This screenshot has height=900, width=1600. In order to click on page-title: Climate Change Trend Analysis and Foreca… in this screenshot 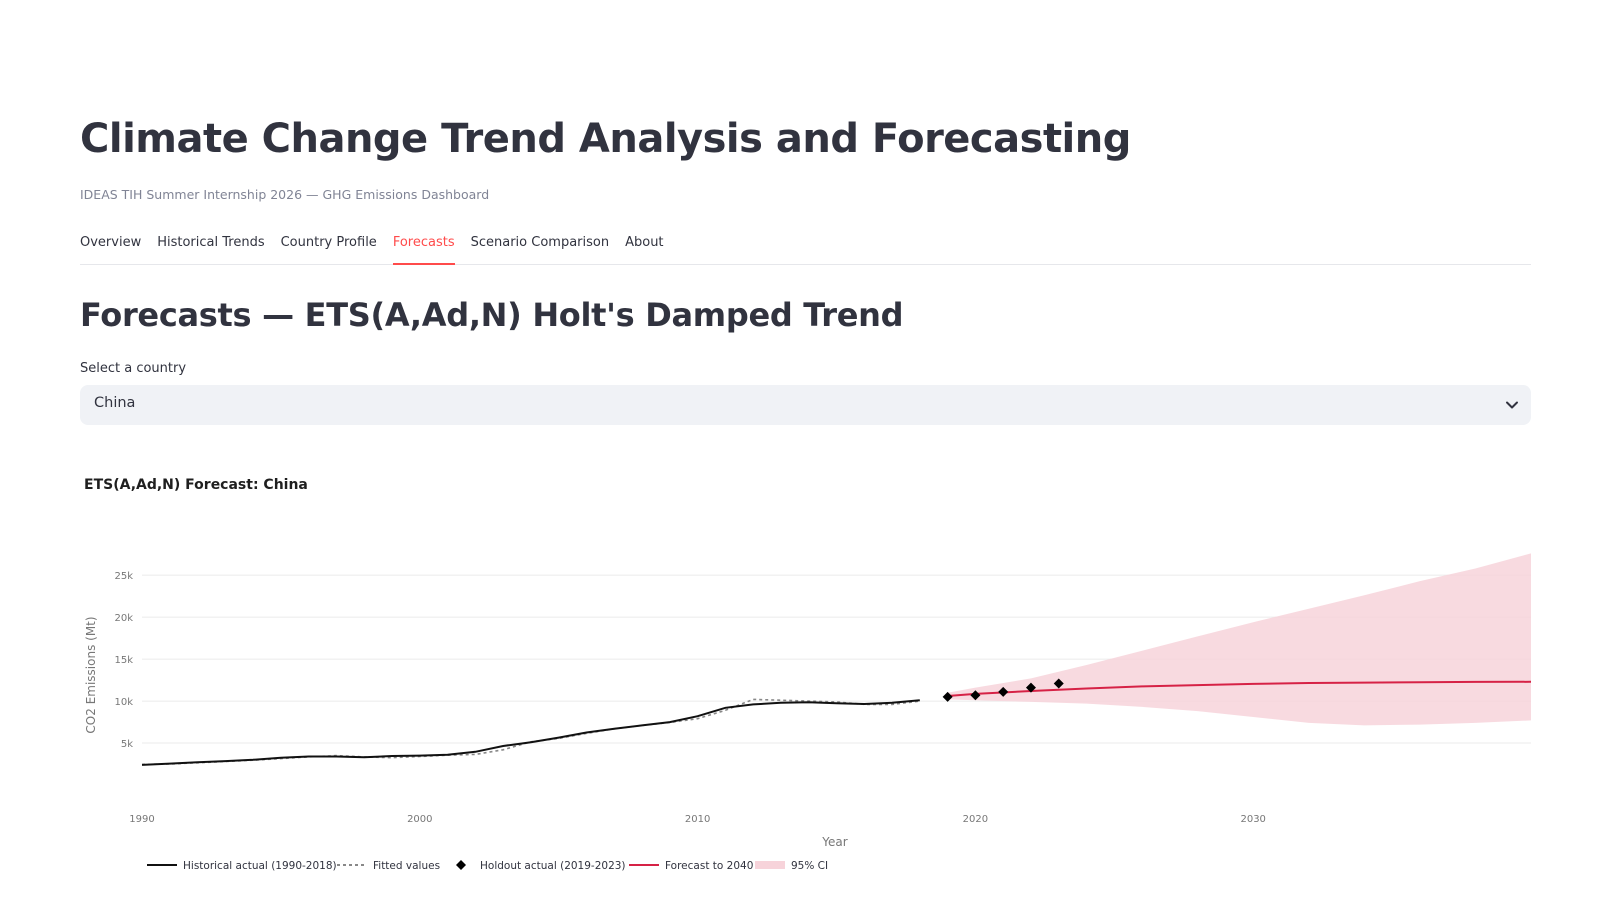, I will do `click(605, 139)`.